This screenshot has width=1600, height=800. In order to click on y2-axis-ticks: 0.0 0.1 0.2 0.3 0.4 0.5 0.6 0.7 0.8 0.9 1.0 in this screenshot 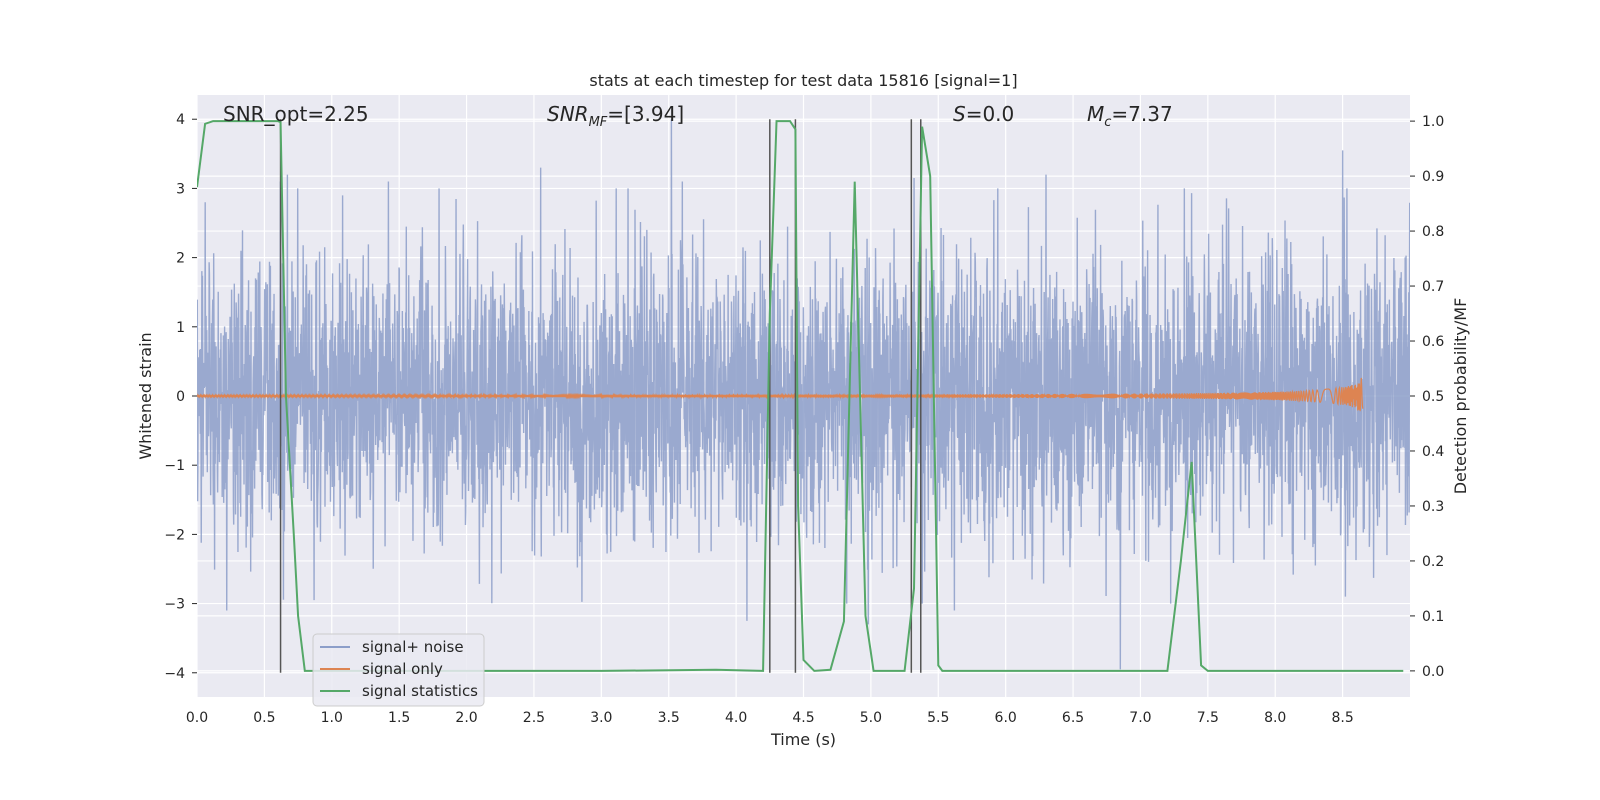, I will do `click(1427, 397)`.